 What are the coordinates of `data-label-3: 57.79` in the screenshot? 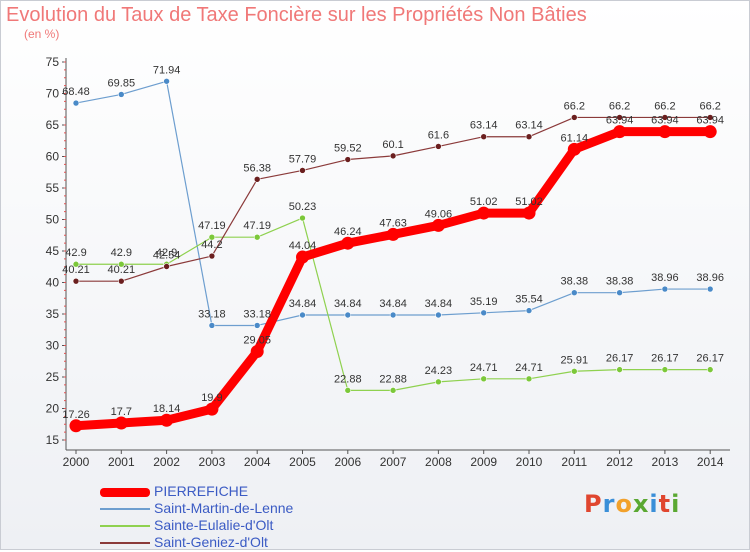 It's located at (303, 159).